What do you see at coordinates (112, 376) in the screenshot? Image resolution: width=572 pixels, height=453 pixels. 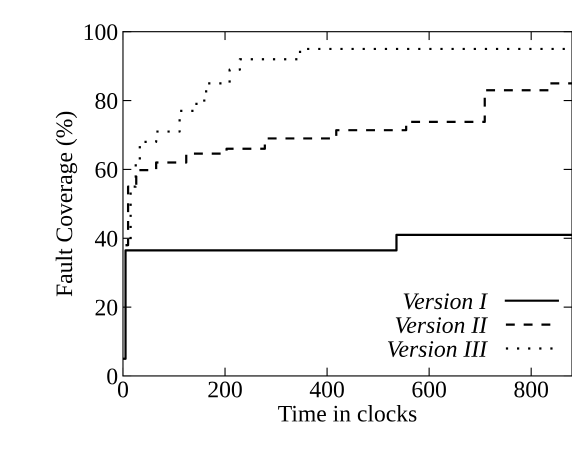 I see `y-tick-label: 0` at bounding box center [112, 376].